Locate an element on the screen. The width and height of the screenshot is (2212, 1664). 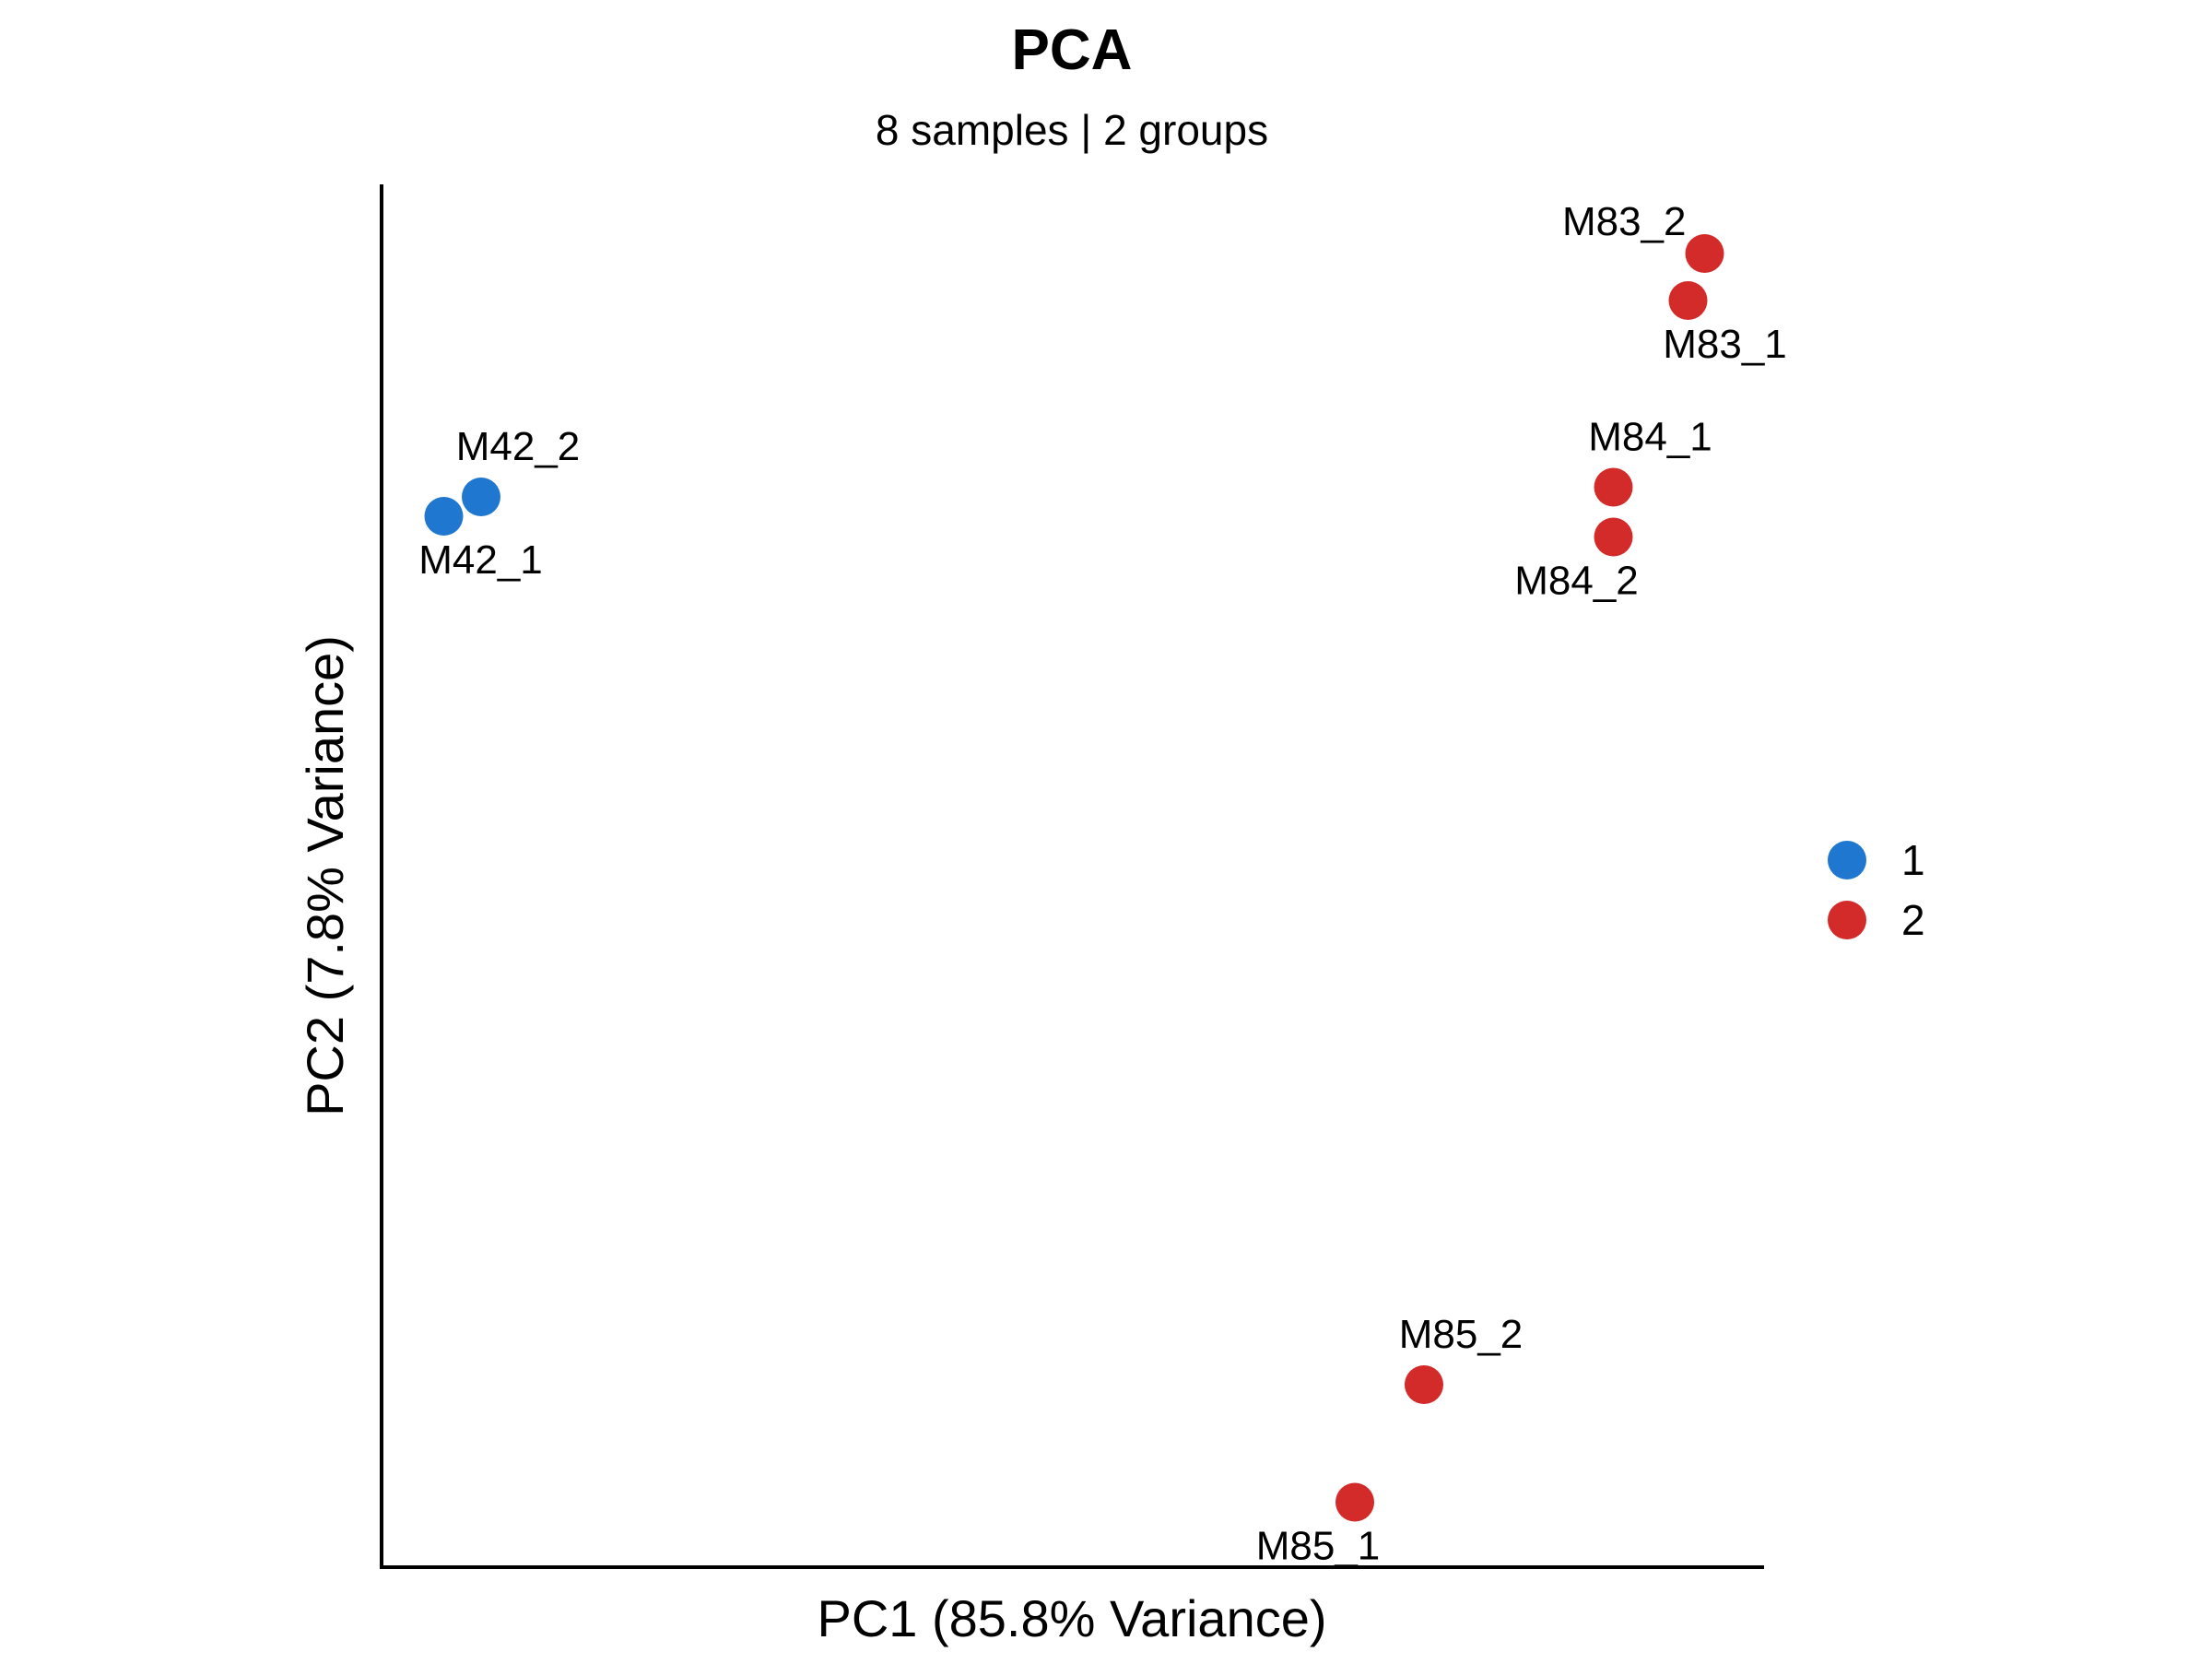
point-label-m42-1: M42_1 is located at coordinates (480, 560).